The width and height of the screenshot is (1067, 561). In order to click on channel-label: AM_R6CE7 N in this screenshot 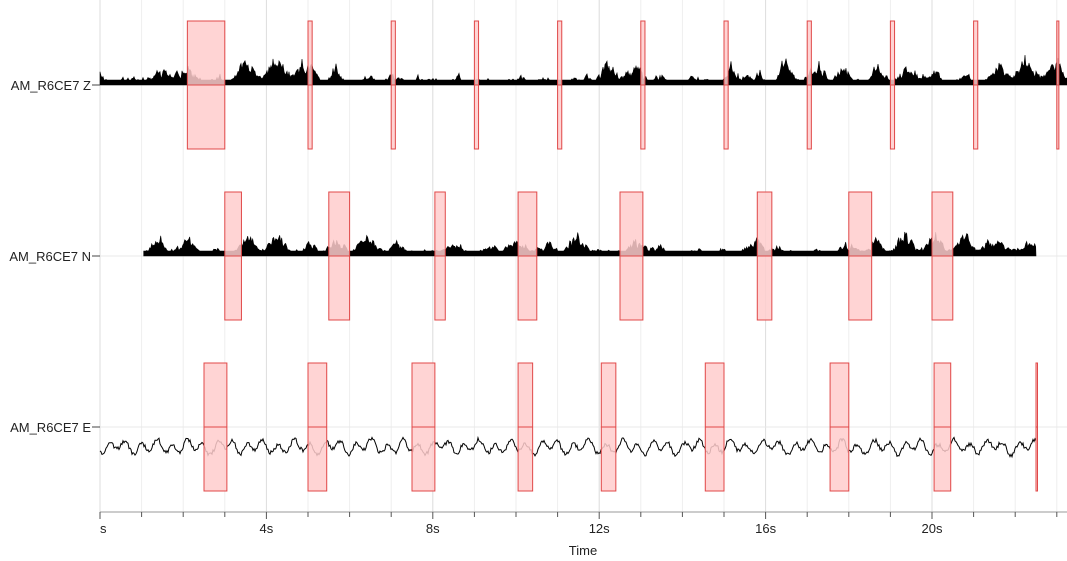, I will do `click(50, 256)`.